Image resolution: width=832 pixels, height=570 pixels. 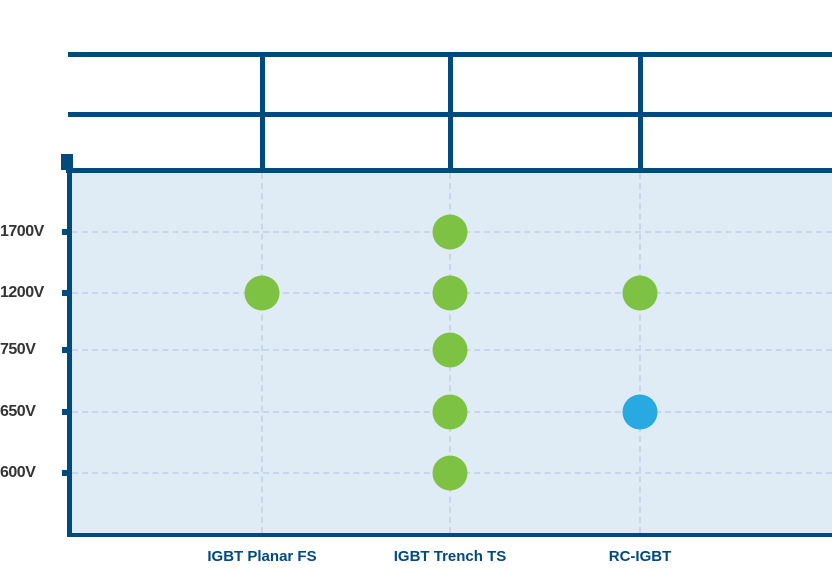 What do you see at coordinates (18, 472) in the screenshot?
I see `y-axis-label: 600V` at bounding box center [18, 472].